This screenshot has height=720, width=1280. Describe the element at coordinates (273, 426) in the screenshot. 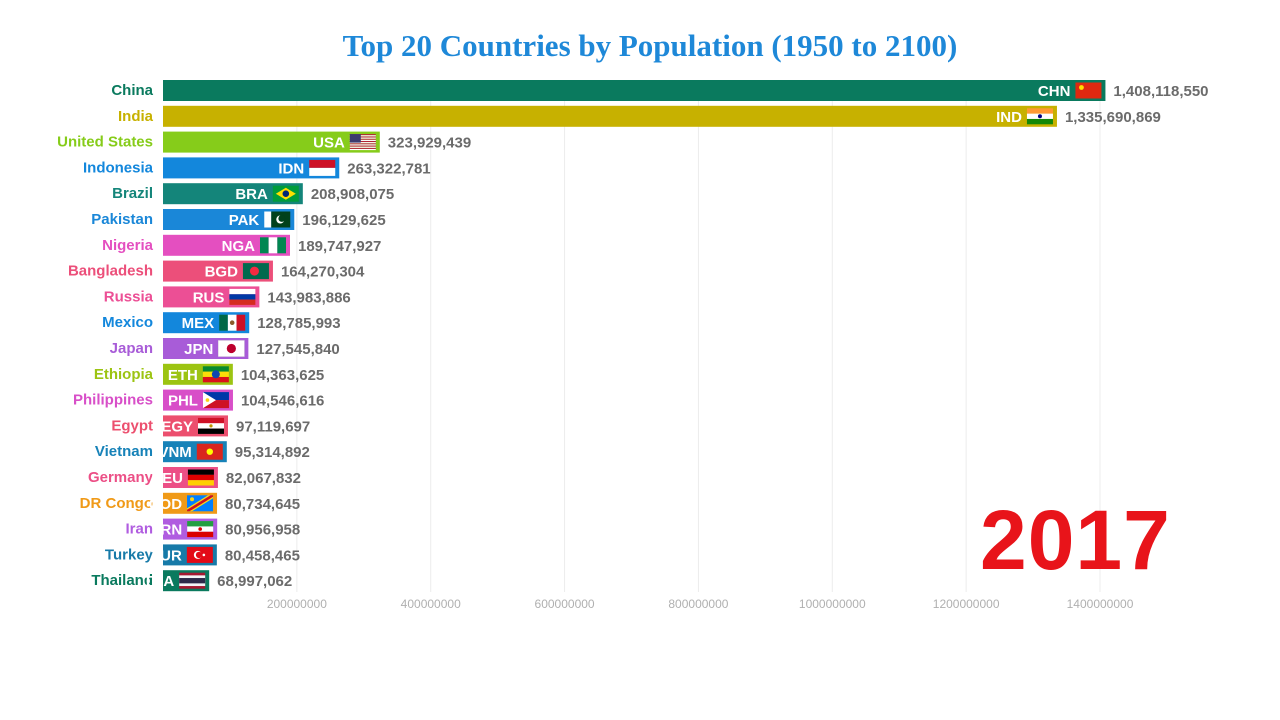

I see `value-label-egy: 97,119,697` at that location.